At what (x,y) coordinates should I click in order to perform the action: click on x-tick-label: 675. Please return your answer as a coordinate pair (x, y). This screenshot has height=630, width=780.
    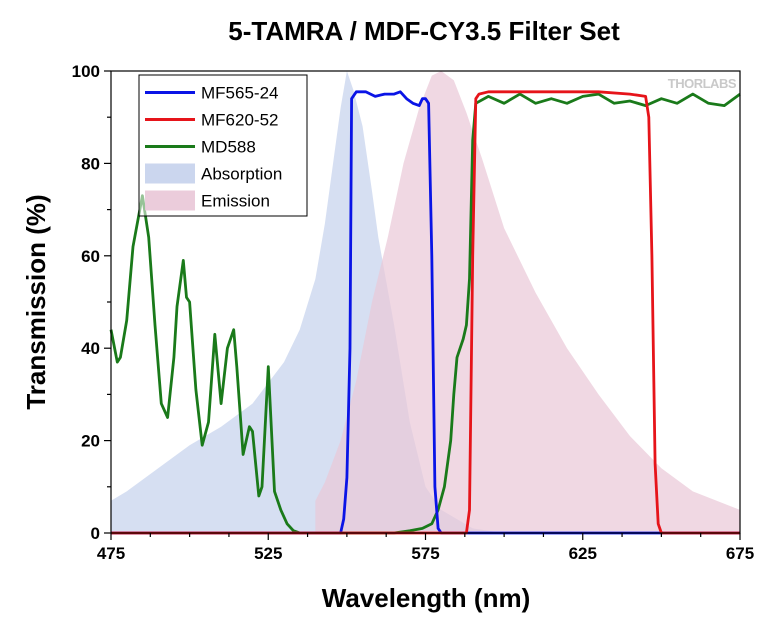
    Looking at the image, I should click on (740, 553).